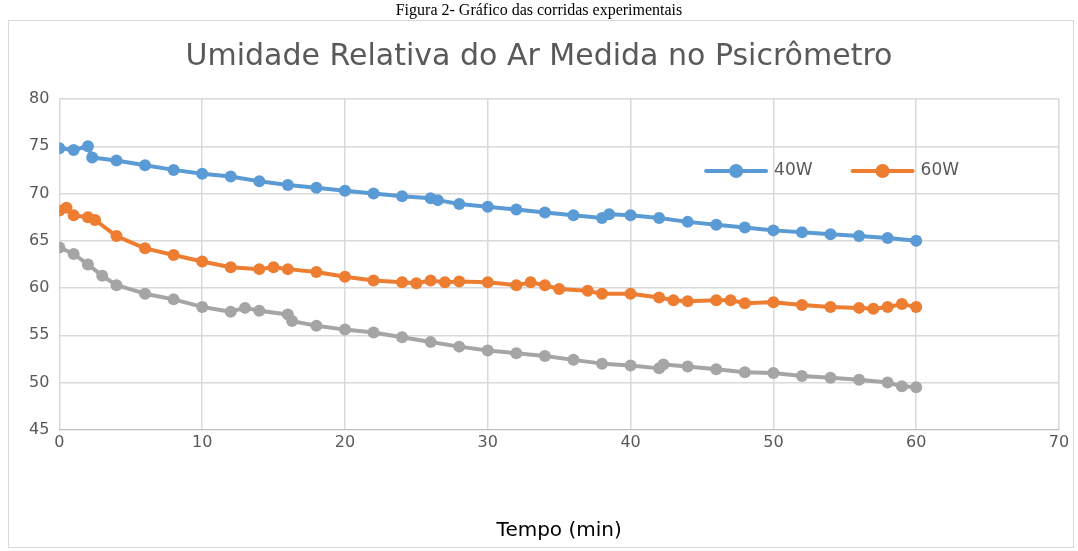 The image size is (1078, 551). Describe the element at coordinates (940, 169) in the screenshot. I see `legend-label: 60W` at that location.